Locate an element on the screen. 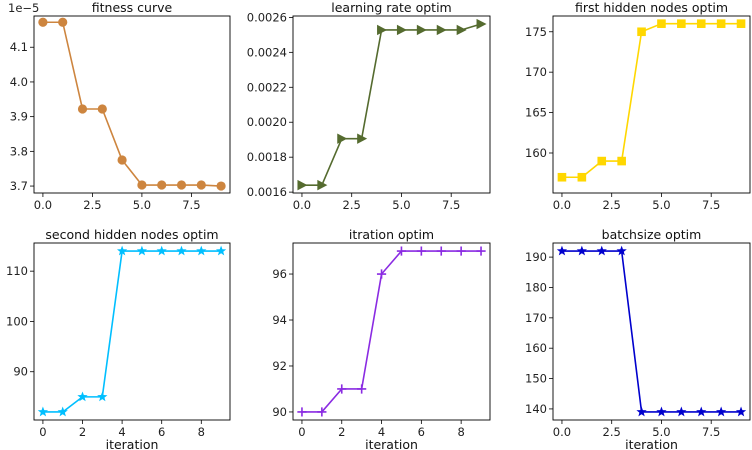 Image resolution: width=752 pixels, height=450 pixels. y-tick-label: 3.9 is located at coordinates (19, 117).